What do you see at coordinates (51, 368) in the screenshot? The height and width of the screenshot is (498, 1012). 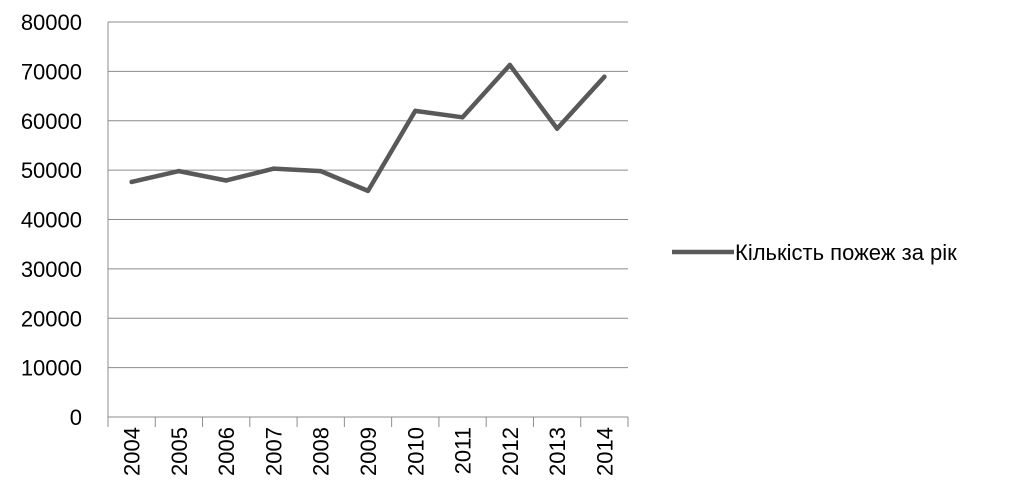 I see `y-tick-label: 10000` at bounding box center [51, 368].